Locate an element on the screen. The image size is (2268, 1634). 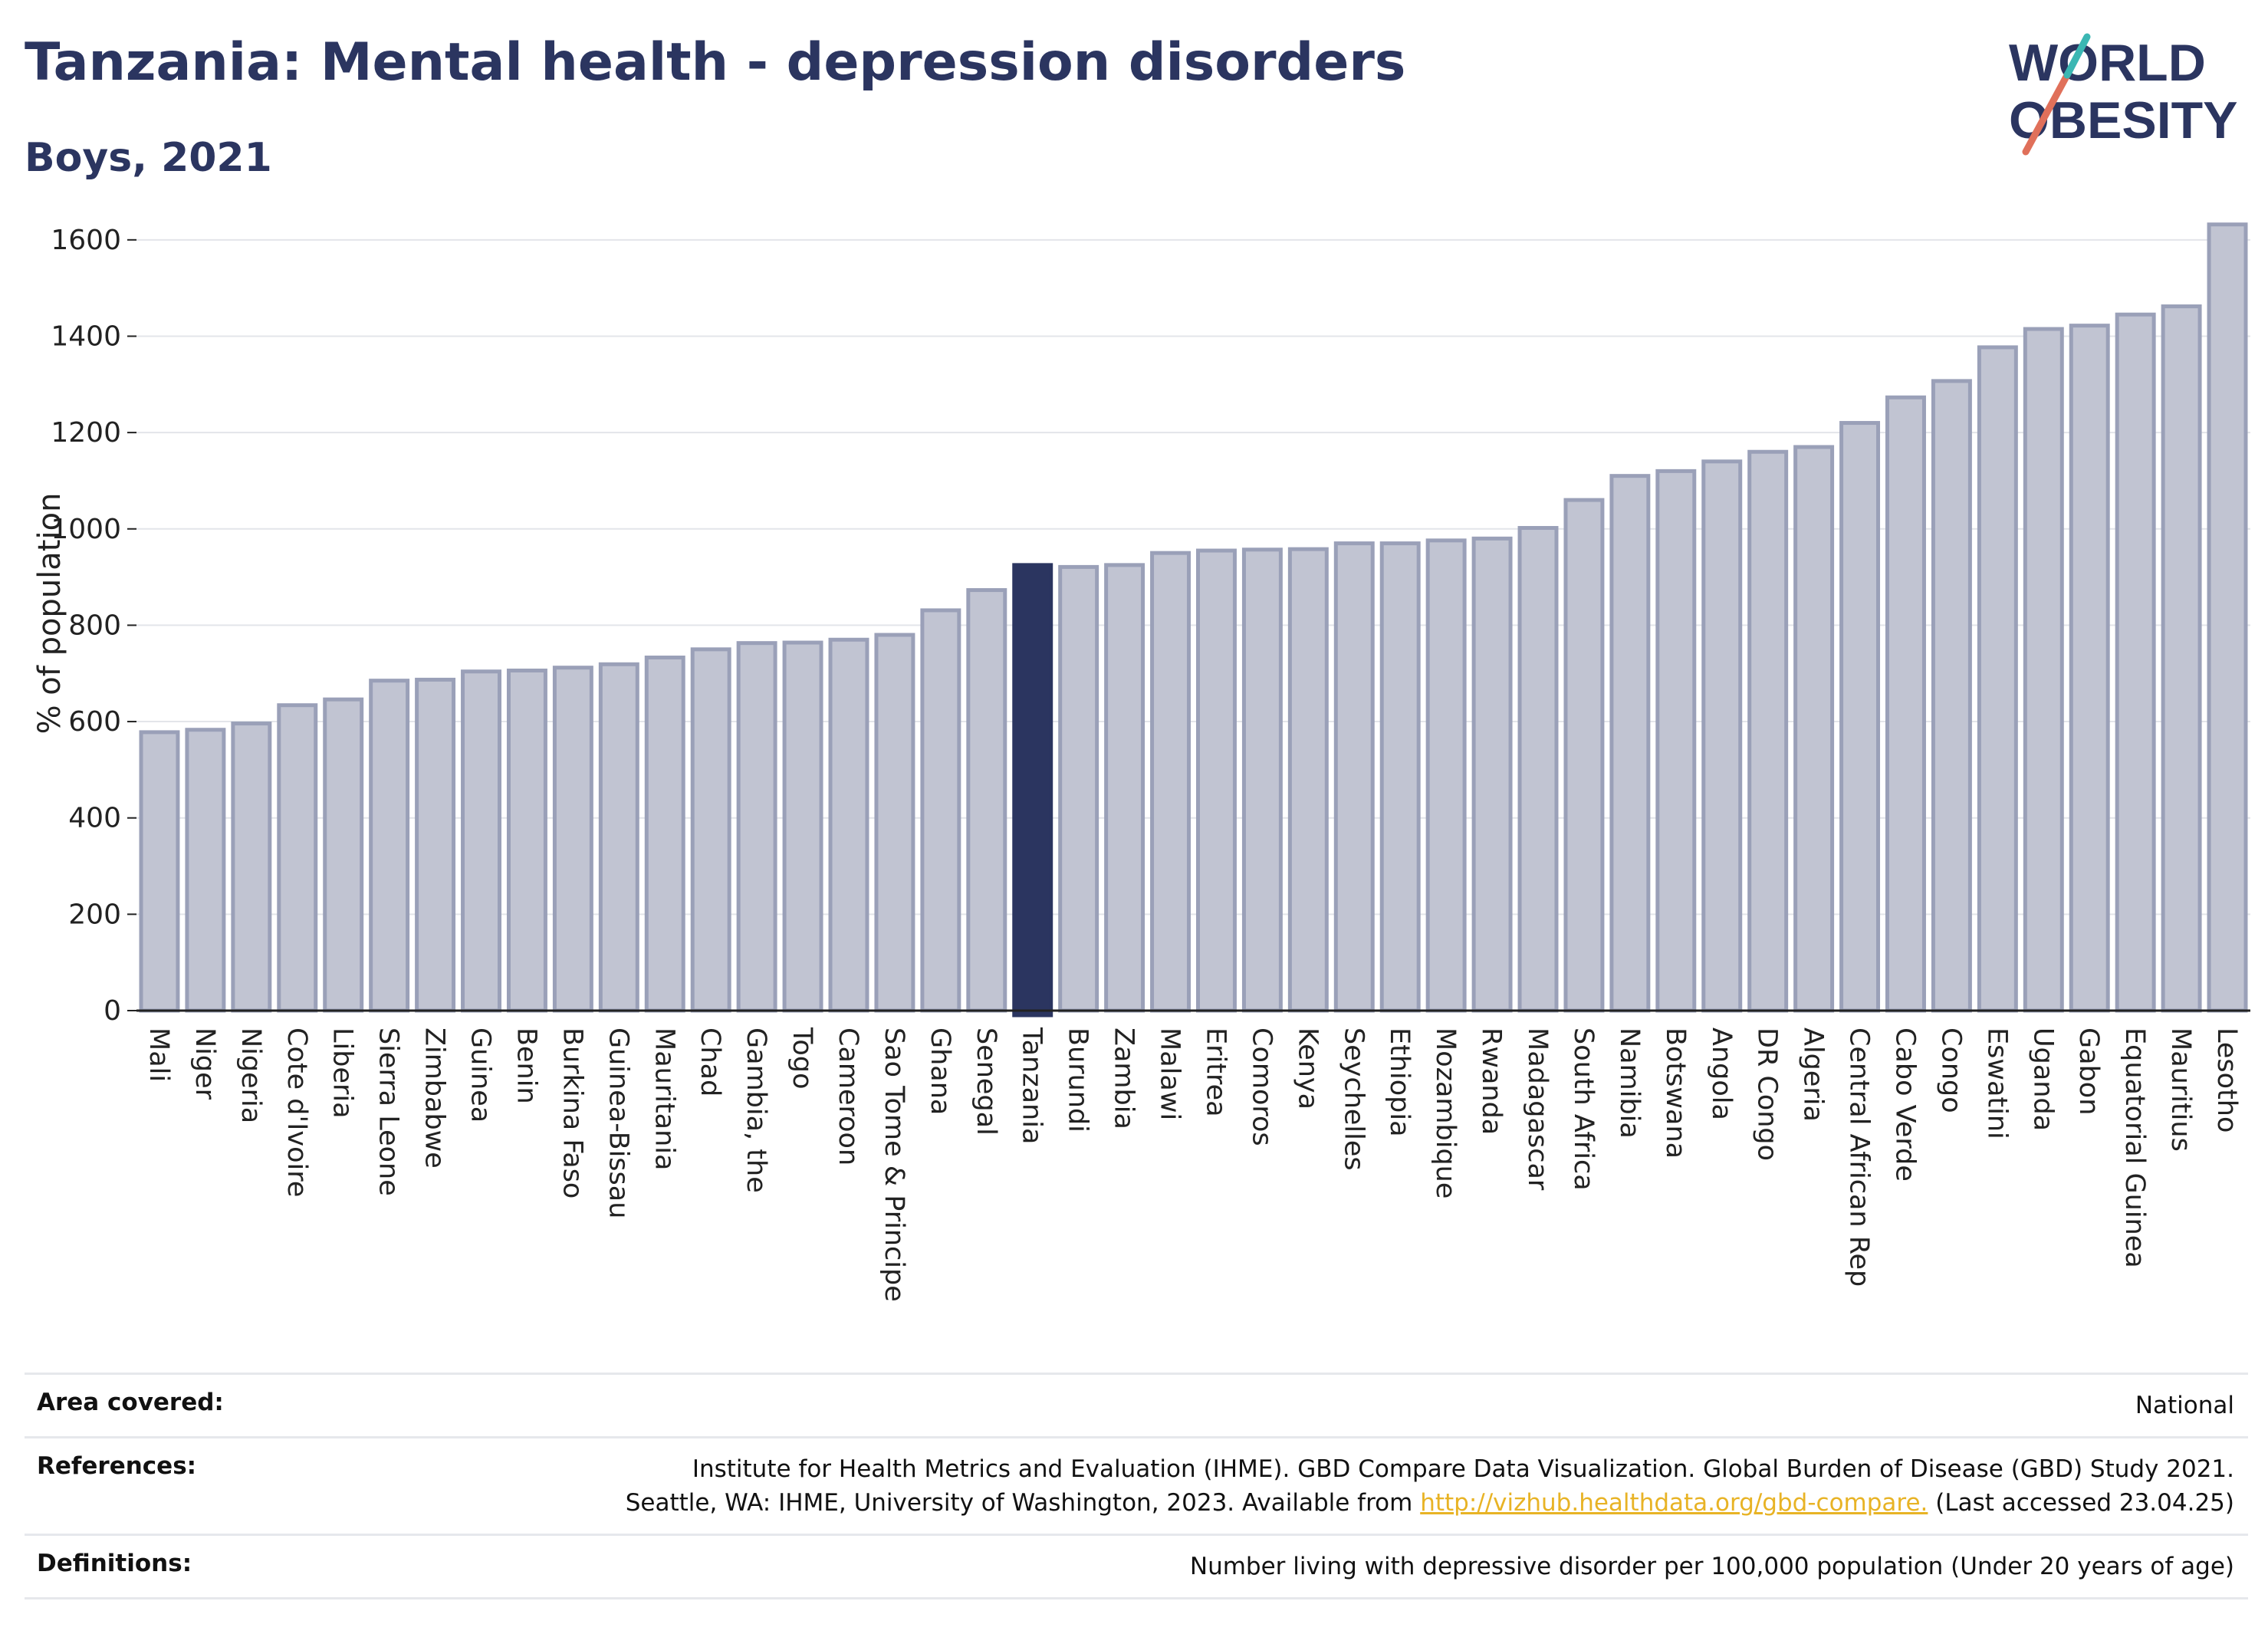
y-tick-label: 400 is located at coordinates (94, 819).